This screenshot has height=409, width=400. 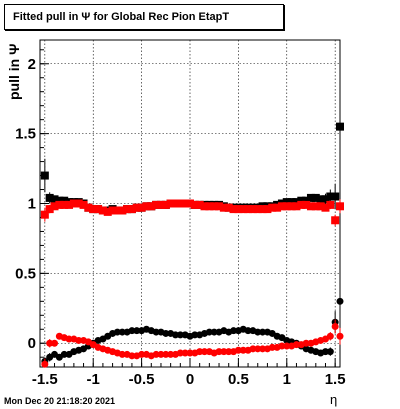 I want to click on y-tick-label: 0, so click(x=32, y=343).